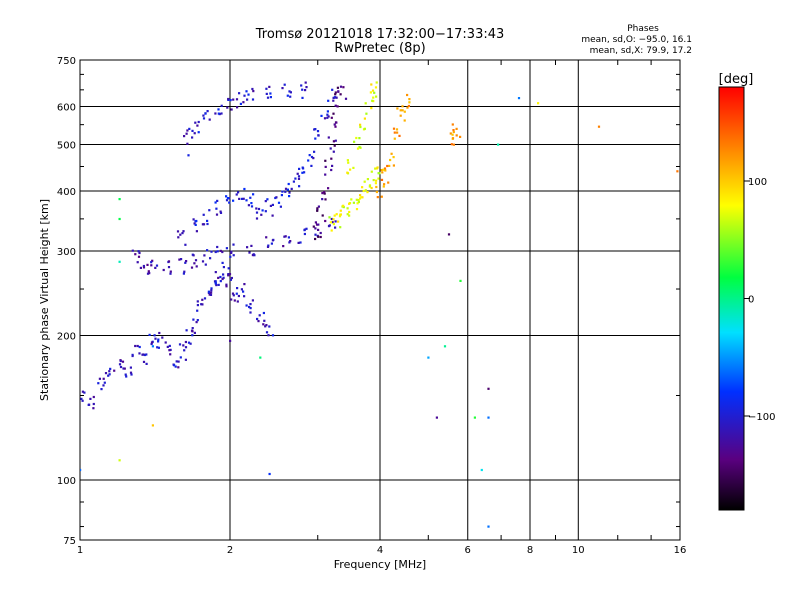 The height and width of the screenshot is (604, 800). What do you see at coordinates (731, 298) in the screenshot?
I see `colorbar` at bounding box center [731, 298].